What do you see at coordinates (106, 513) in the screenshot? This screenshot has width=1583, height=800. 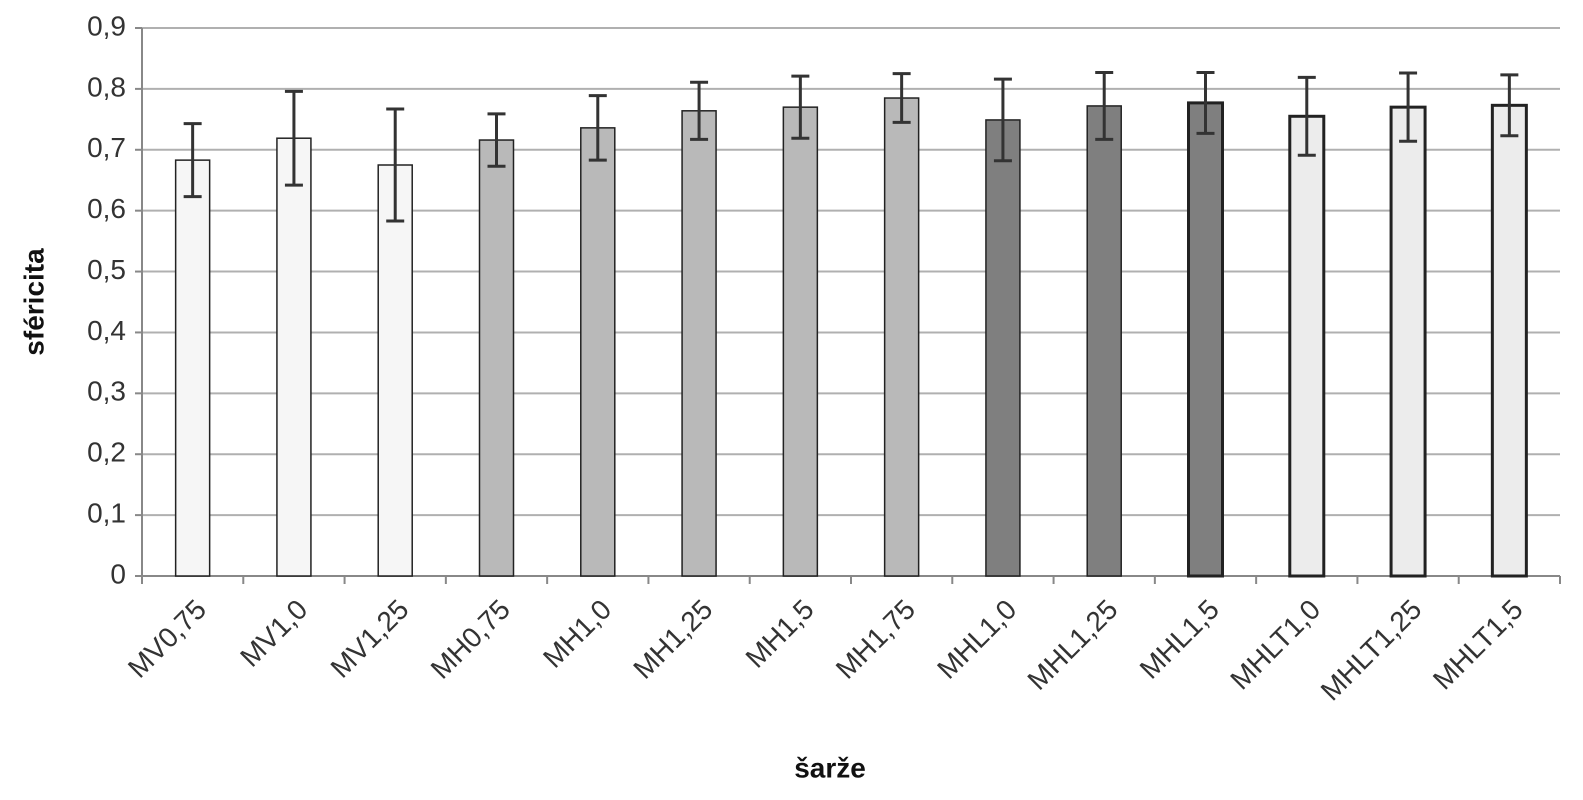 I see `y-tick-label: 0,1` at bounding box center [106, 513].